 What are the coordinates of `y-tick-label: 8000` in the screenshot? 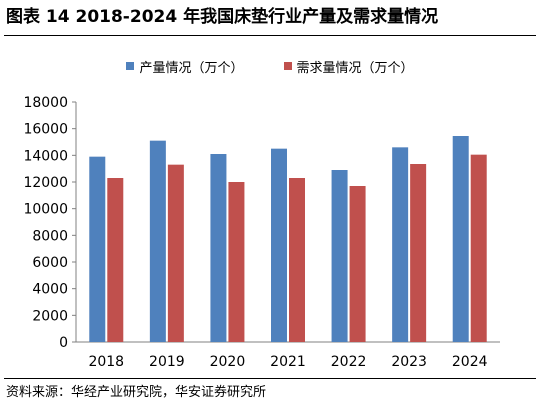 It's located at (50, 236).